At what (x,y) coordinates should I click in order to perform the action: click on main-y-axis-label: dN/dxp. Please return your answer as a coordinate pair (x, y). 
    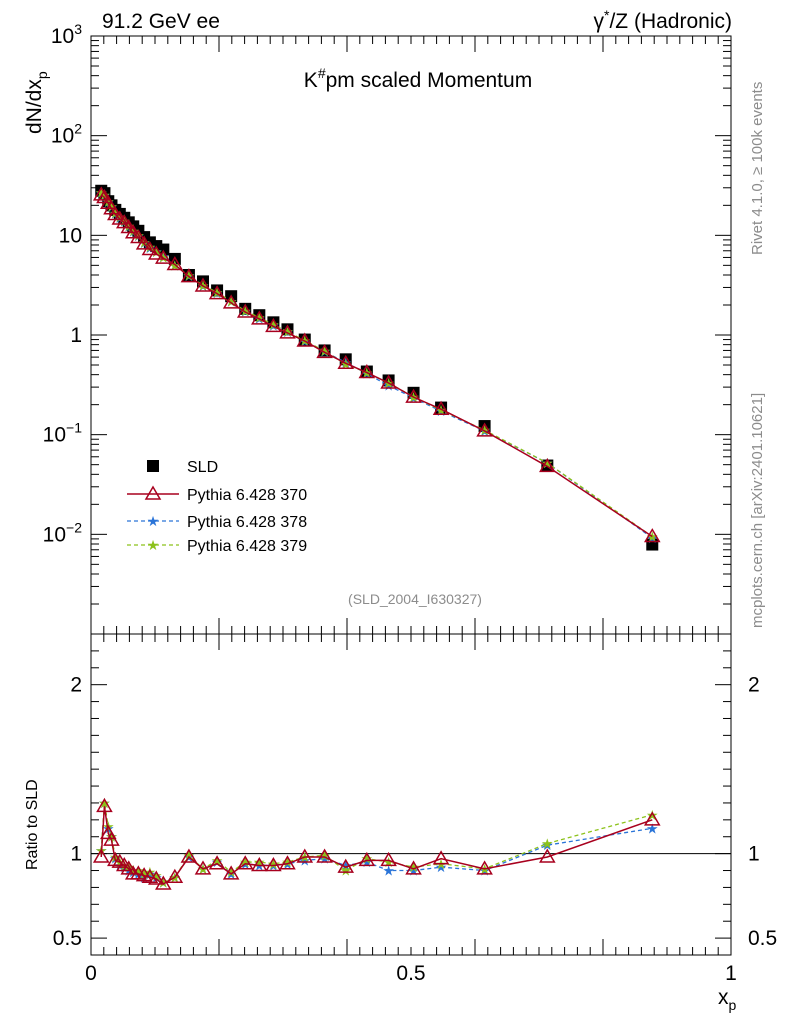
    Looking at the image, I should click on (36, 102).